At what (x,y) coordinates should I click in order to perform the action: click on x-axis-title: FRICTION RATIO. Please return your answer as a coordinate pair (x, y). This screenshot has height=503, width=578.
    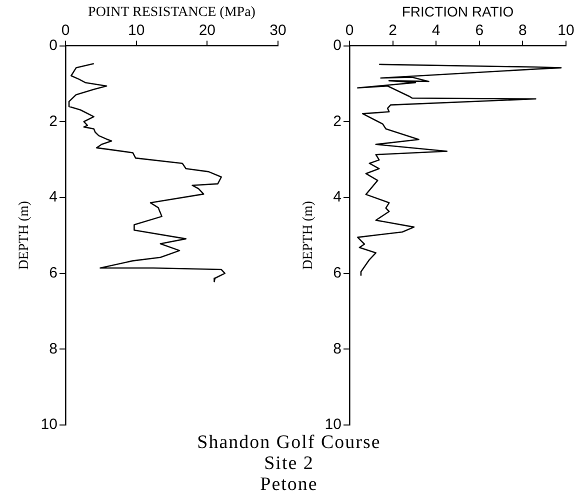
    Looking at the image, I should click on (458, 11).